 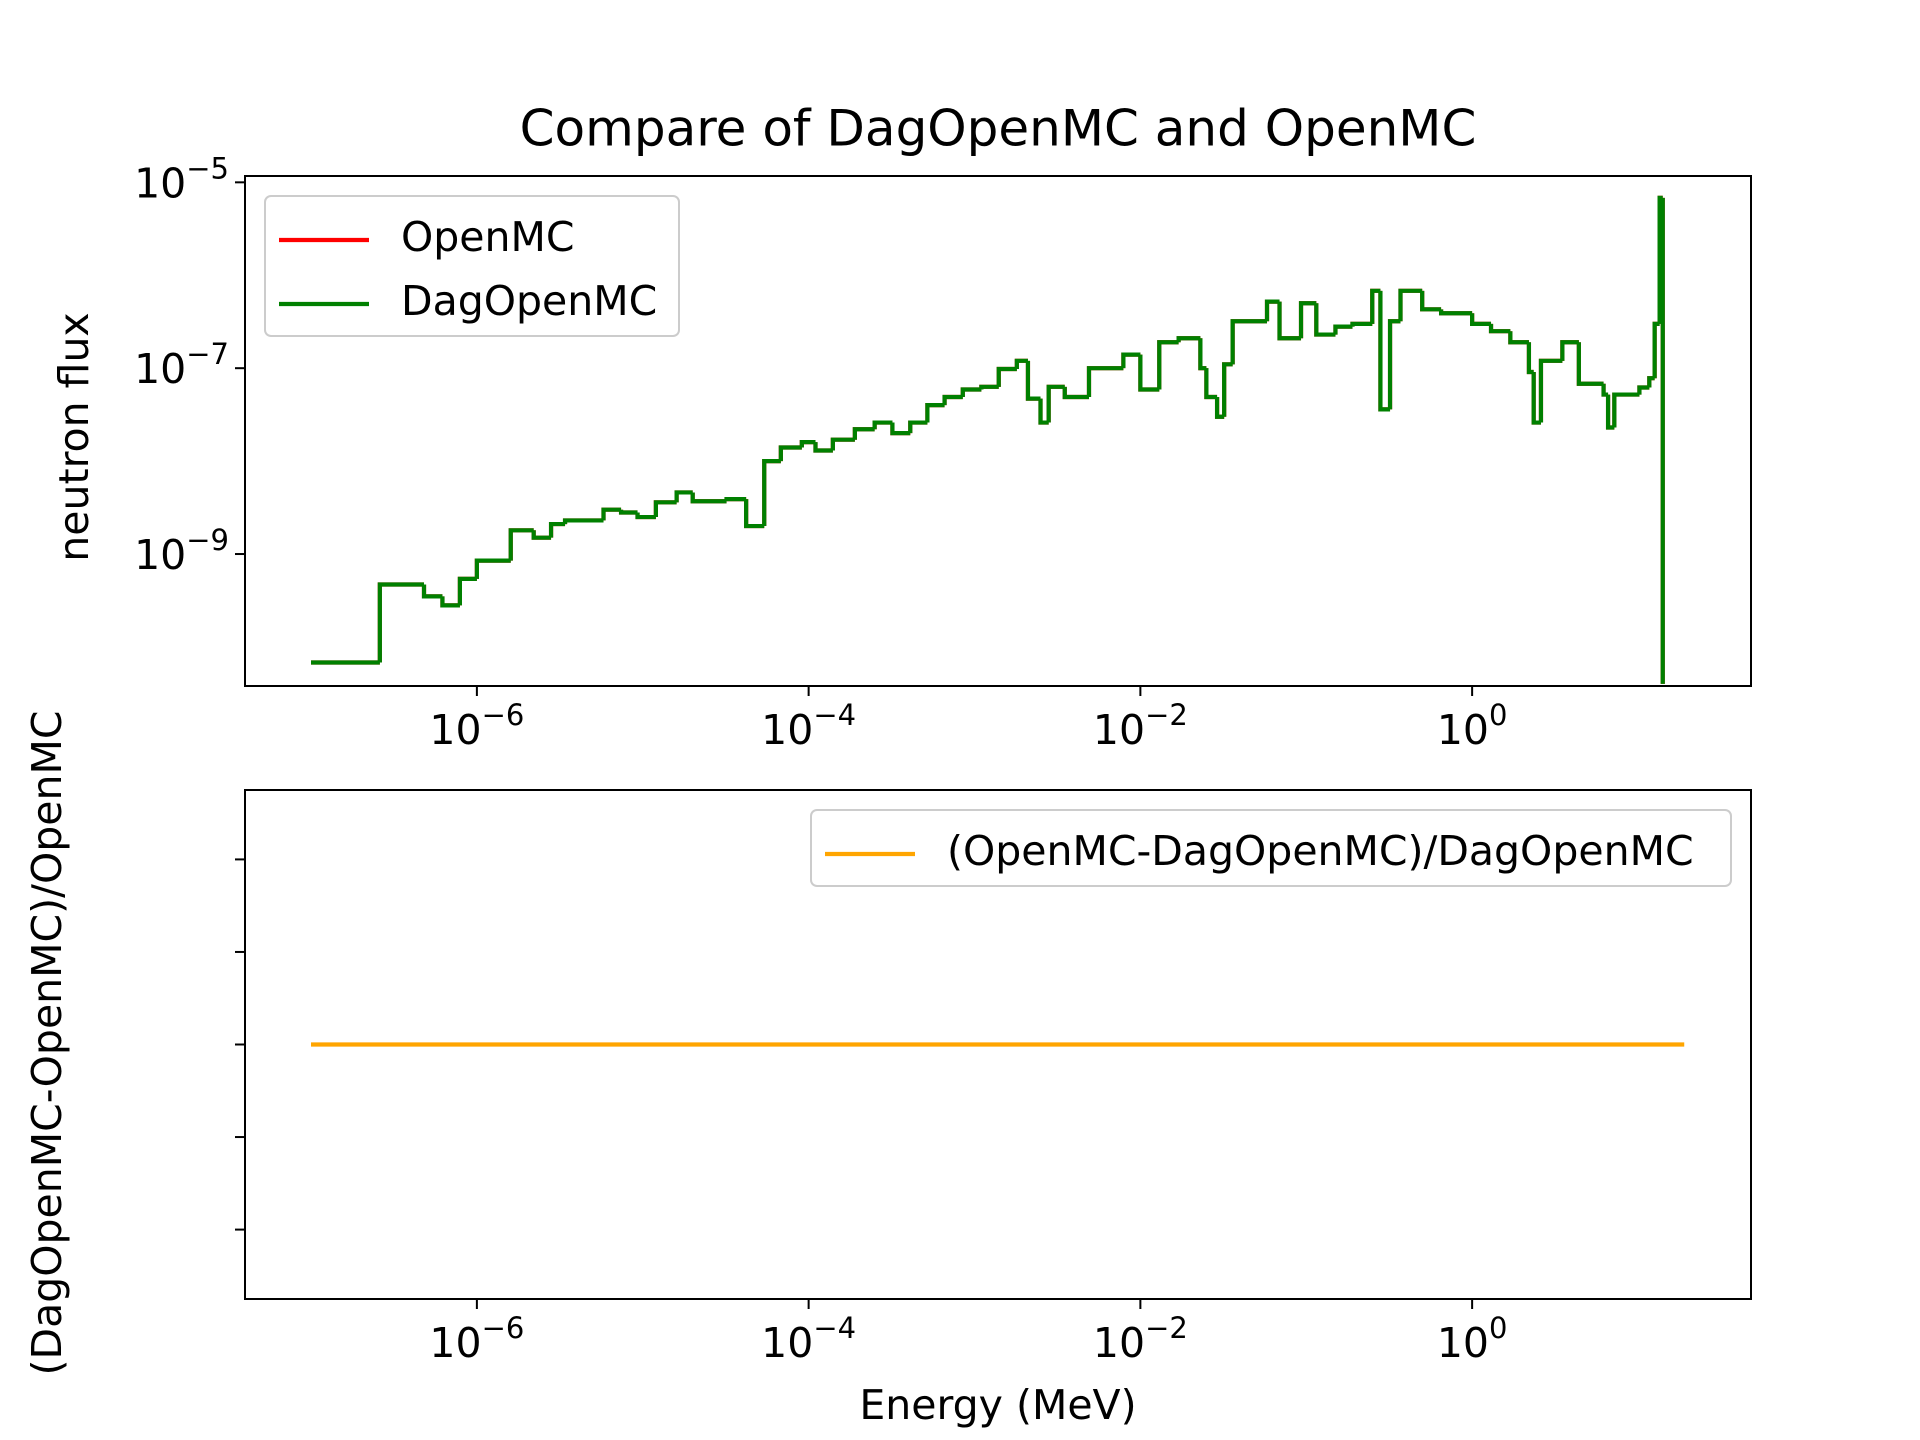 What do you see at coordinates (488, 237) in the screenshot?
I see `legend-label: OpenMC` at bounding box center [488, 237].